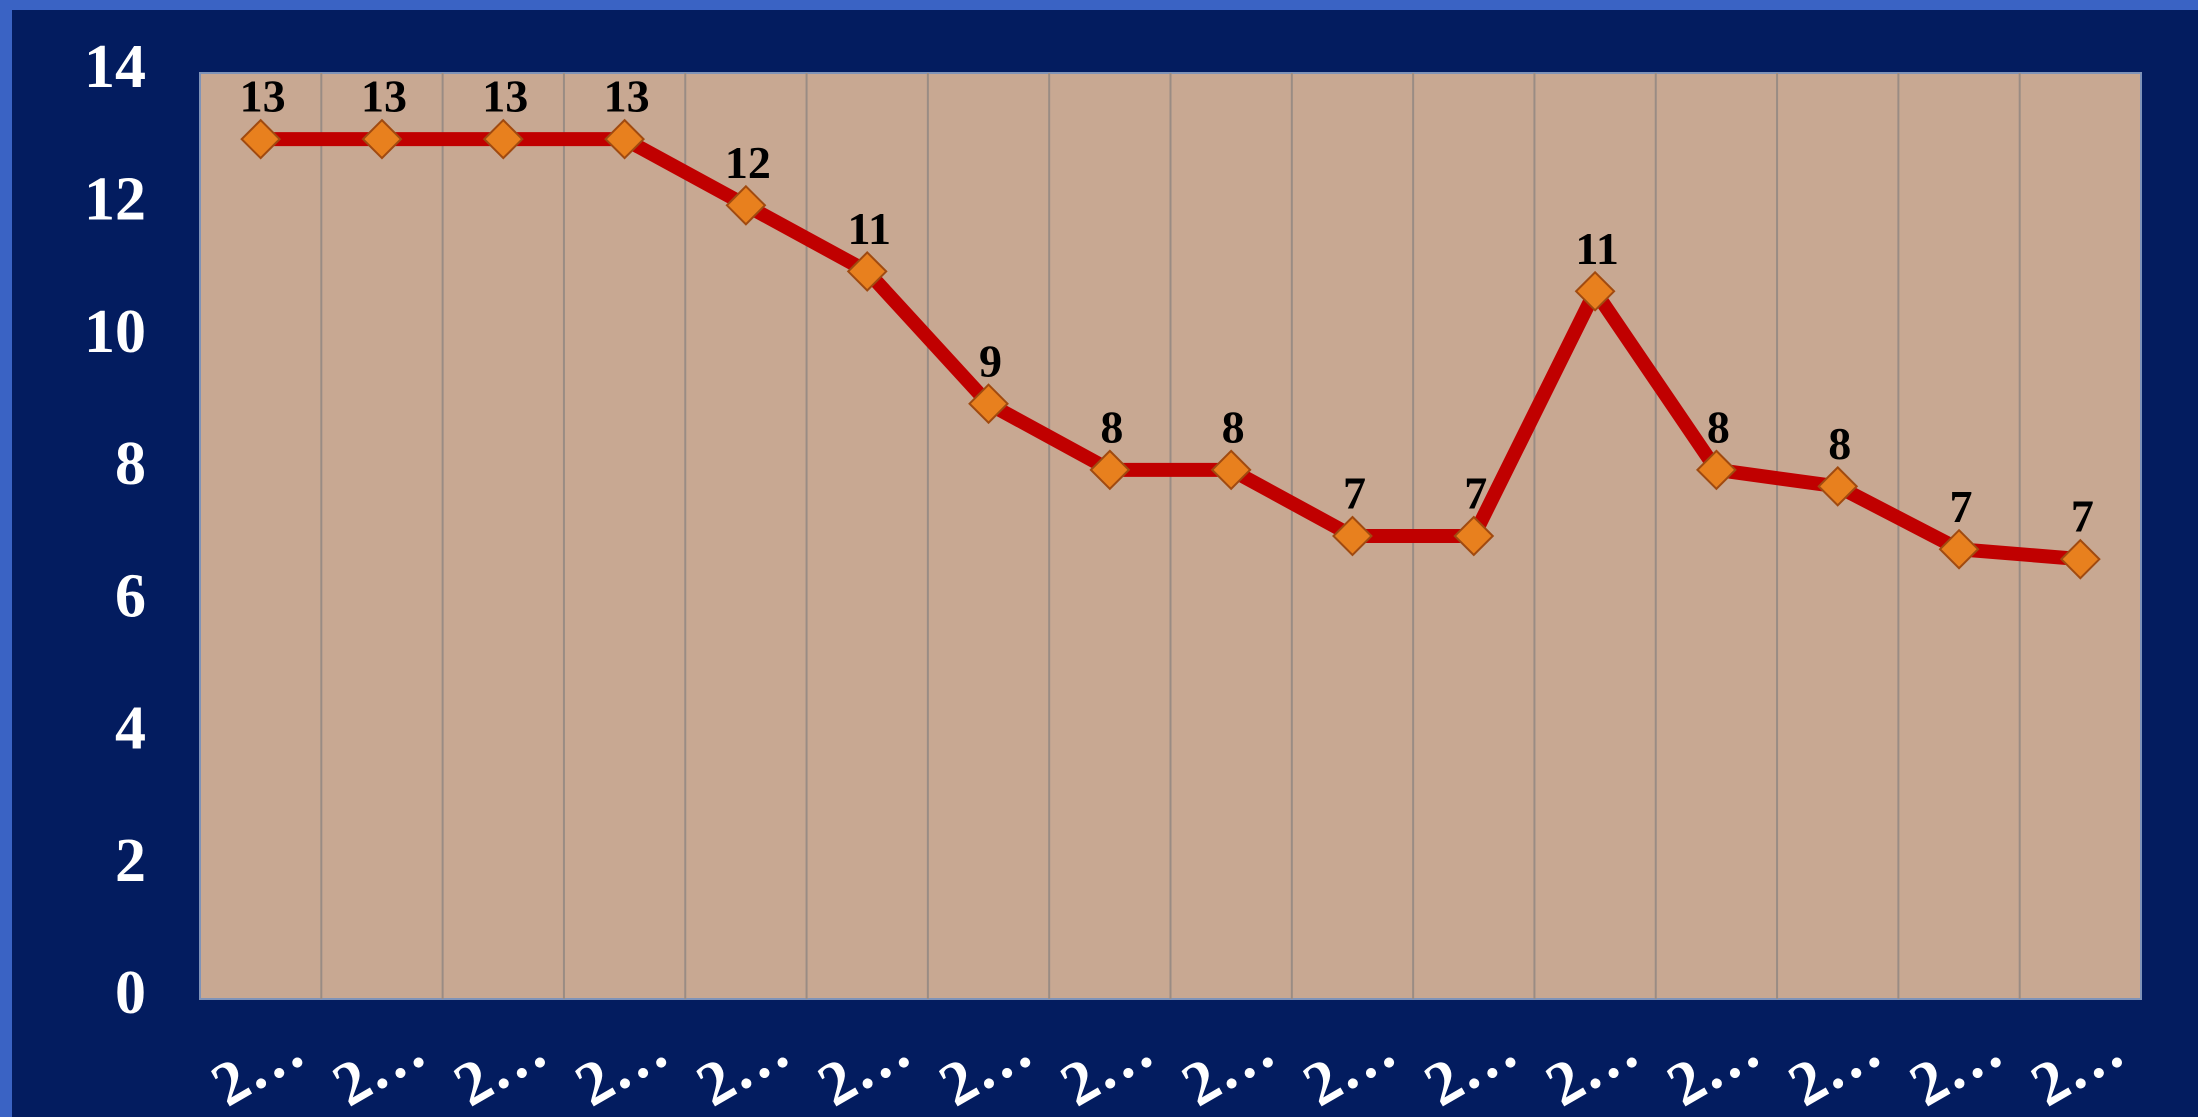 Image resolution: width=2198 pixels, height=1117 pixels. What do you see at coordinates (130, 729) in the screenshot?
I see `y-tick-label: 4` at bounding box center [130, 729].